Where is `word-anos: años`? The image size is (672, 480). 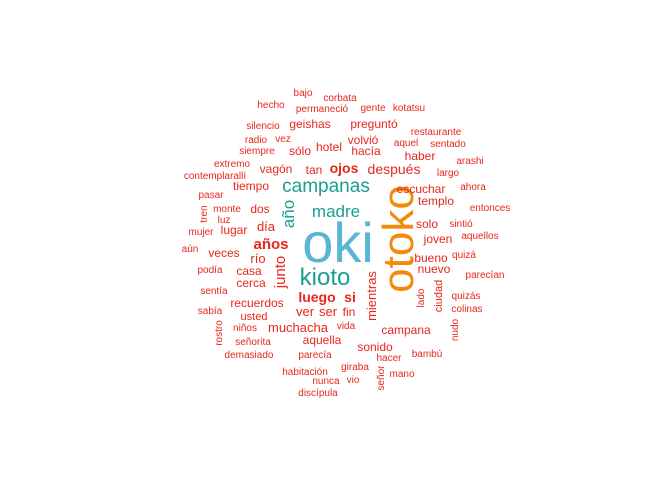 word-anos: años is located at coordinates (270, 244).